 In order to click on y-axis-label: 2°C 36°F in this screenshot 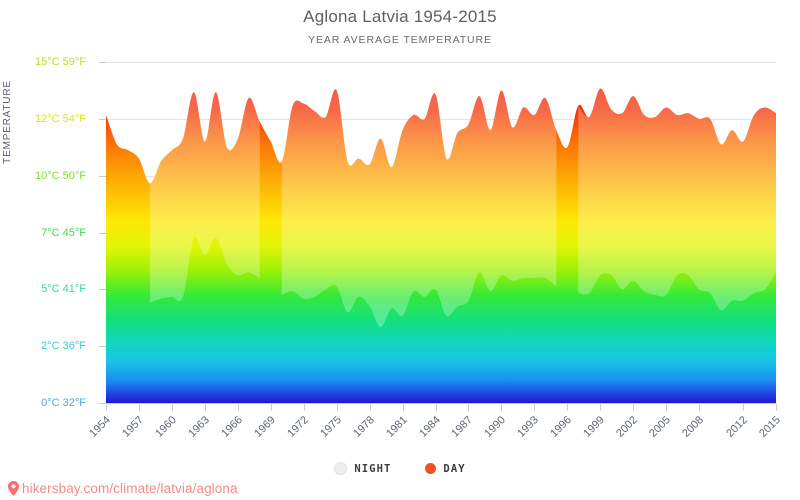, I will do `click(63, 346)`.